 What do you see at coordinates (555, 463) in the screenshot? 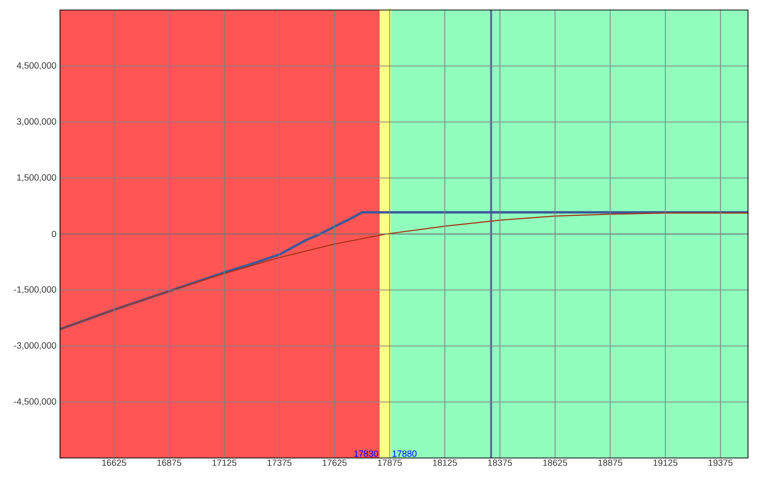
I see `x-tick-label: 18625` at bounding box center [555, 463].